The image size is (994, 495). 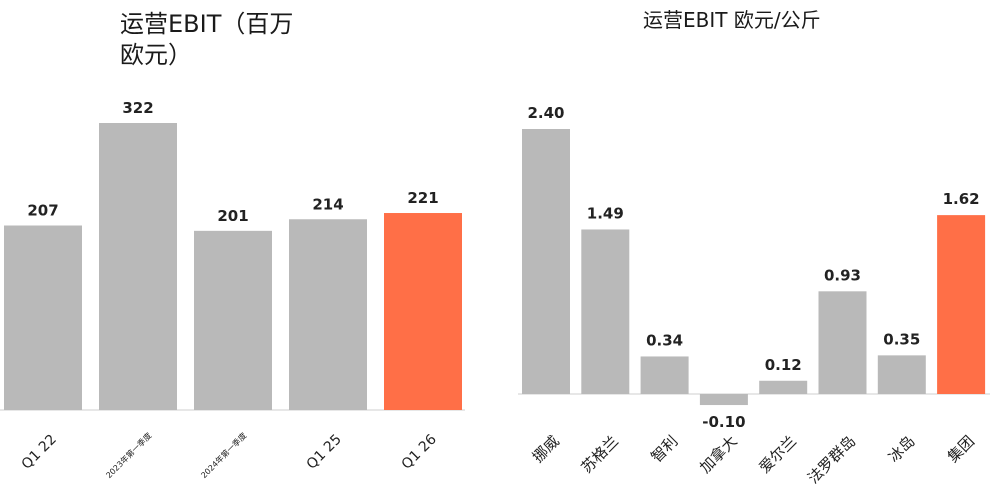 I want to click on left-category-label-4: Q1 26, so click(x=419, y=451).